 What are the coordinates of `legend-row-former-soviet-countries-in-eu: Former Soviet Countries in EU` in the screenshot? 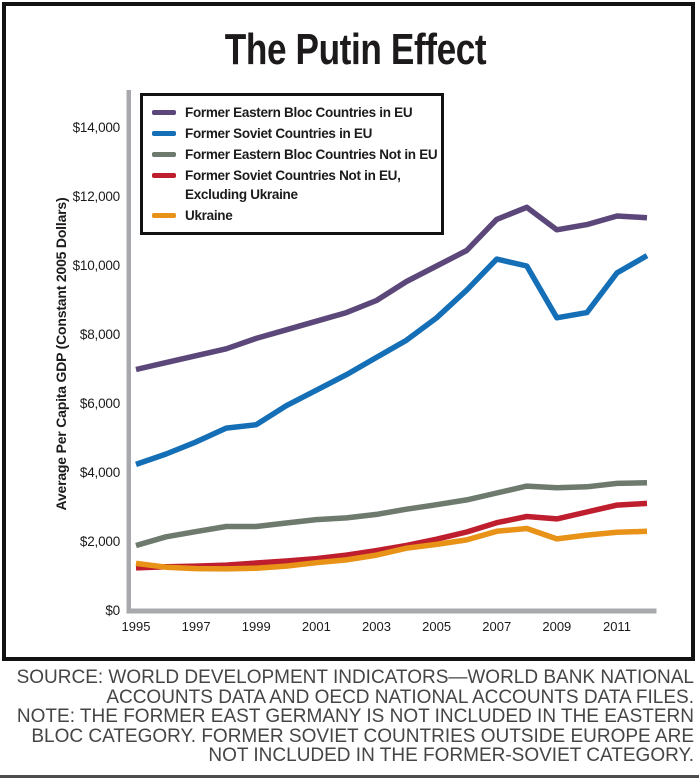 It's located at (294, 133).